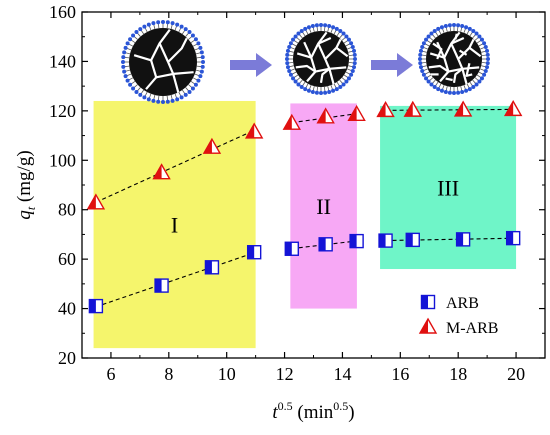  What do you see at coordinates (458, 374) in the screenshot?
I see `x-tick-label: 18` at bounding box center [458, 374].